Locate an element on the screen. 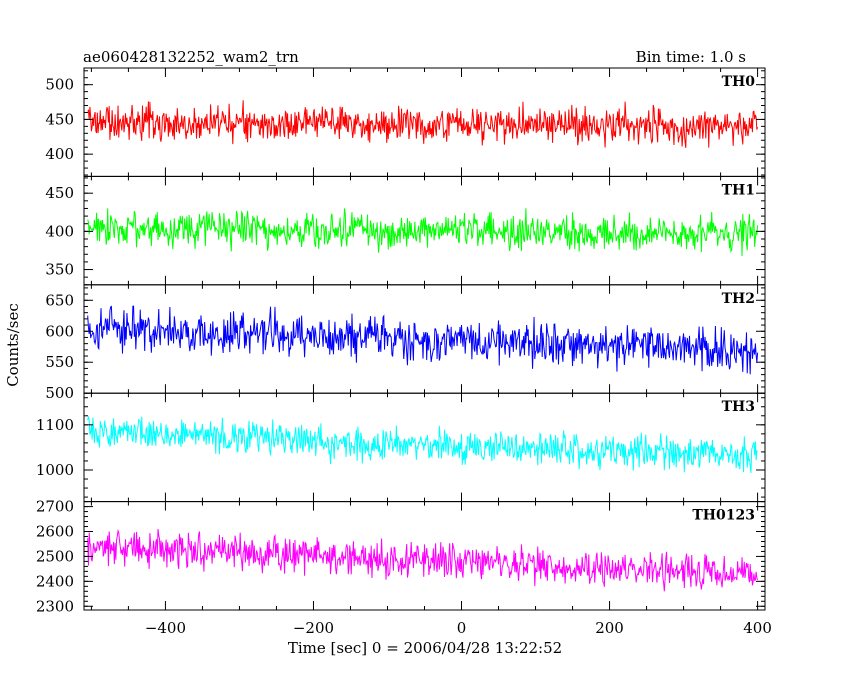 This screenshot has height=684, width=850. panel-th0123: 2300 2400 2500 2600 2700 TH0123 is located at coordinates (401, 556).